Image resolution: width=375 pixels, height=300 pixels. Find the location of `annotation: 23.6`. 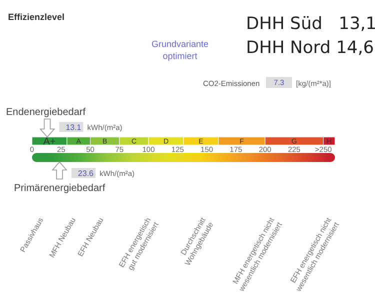

annotation: 23.6 is located at coordinates (86, 173).